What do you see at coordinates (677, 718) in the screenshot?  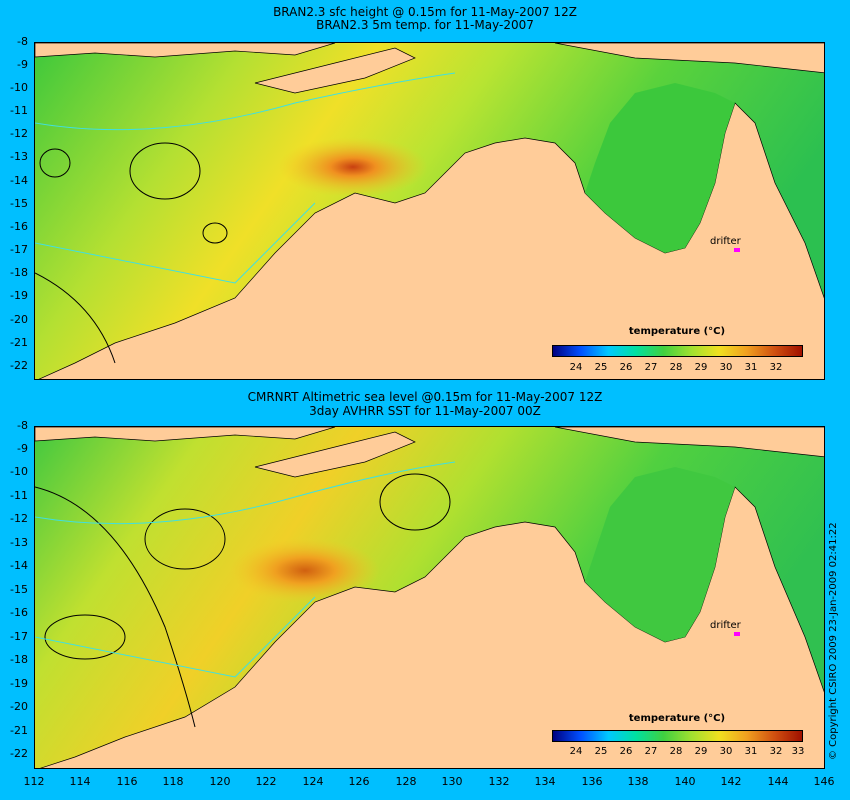 I see `colorbar-title-bottom: temperature (°C)` at bounding box center [677, 718].